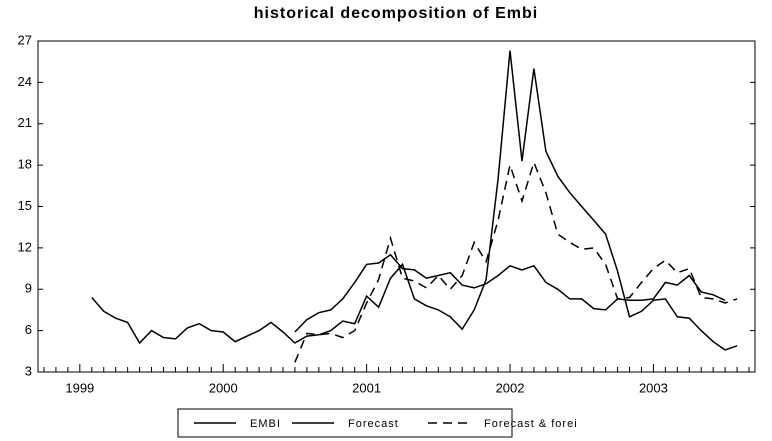 Image resolution: width=772 pixels, height=441 pixels. Describe the element at coordinates (510, 293) in the screenshot. I see `series-line` at that location.